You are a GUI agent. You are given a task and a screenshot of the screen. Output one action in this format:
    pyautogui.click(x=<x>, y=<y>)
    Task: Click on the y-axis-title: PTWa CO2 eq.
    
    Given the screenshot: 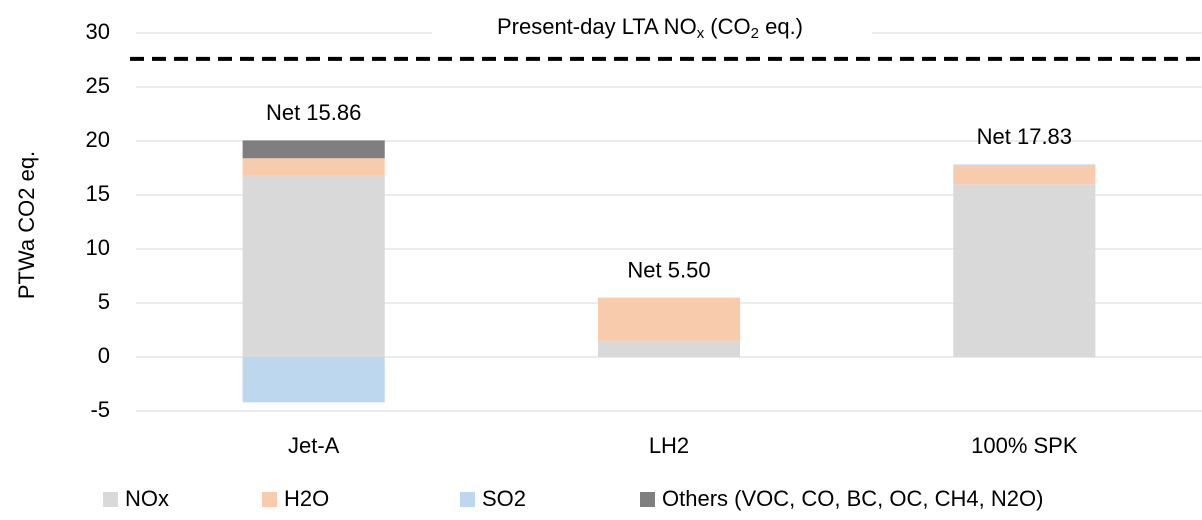 What is the action you would take?
    pyautogui.click(x=26, y=225)
    